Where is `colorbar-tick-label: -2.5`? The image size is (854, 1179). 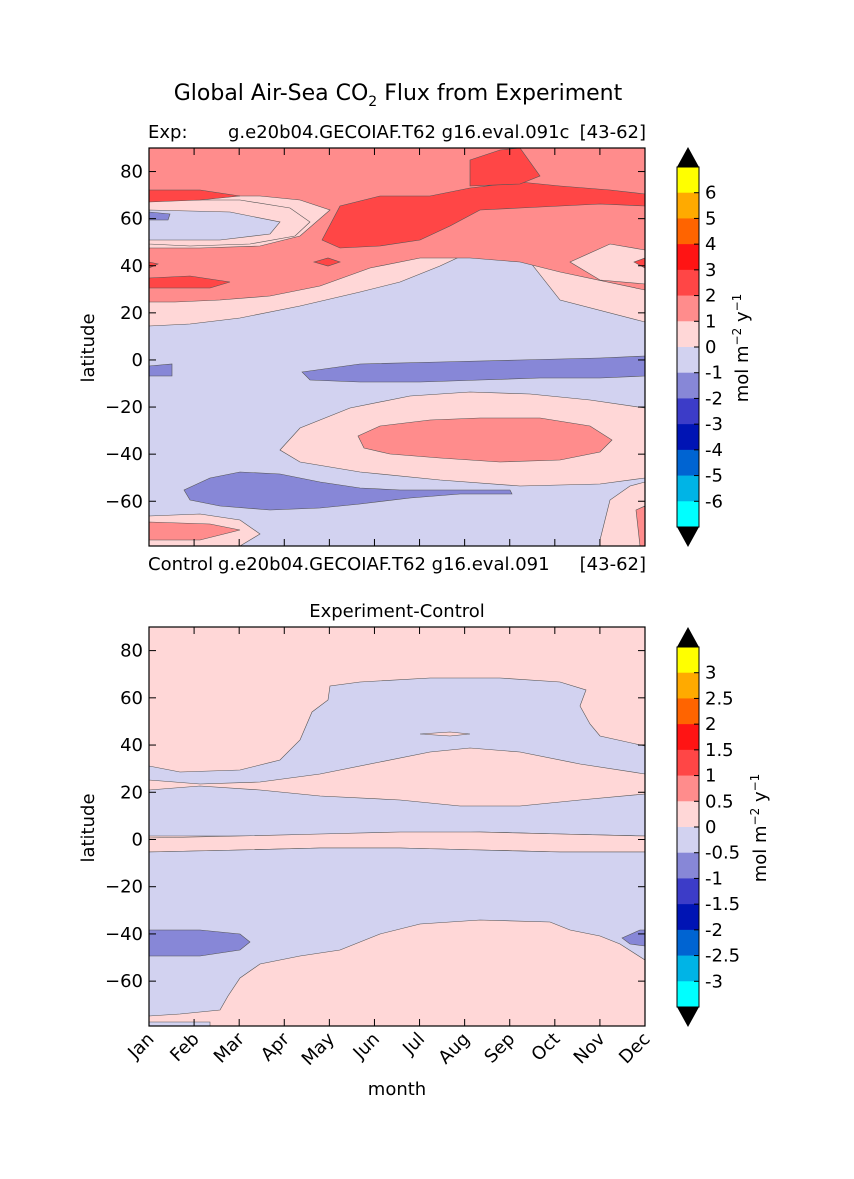
colorbar-tick-label: -2.5 is located at coordinates (722, 956).